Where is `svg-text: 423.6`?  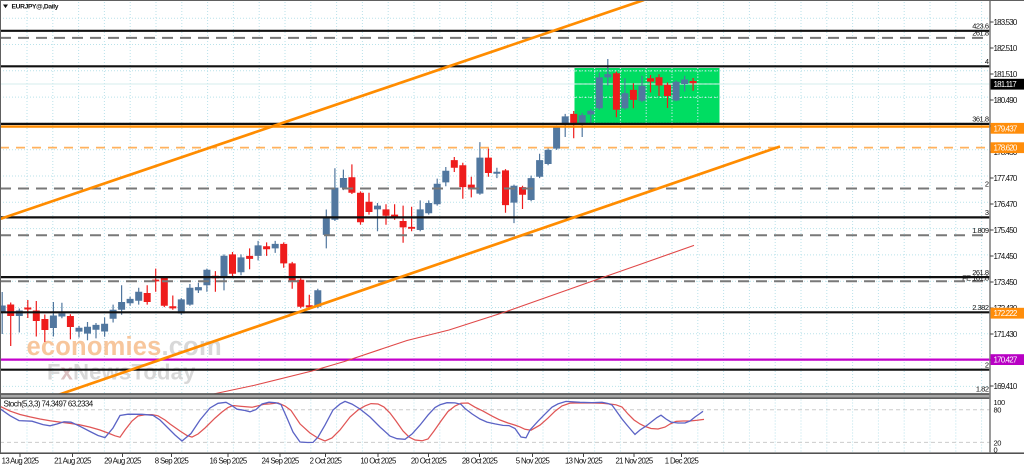
svg-text: 423.6 is located at coordinates (980, 26).